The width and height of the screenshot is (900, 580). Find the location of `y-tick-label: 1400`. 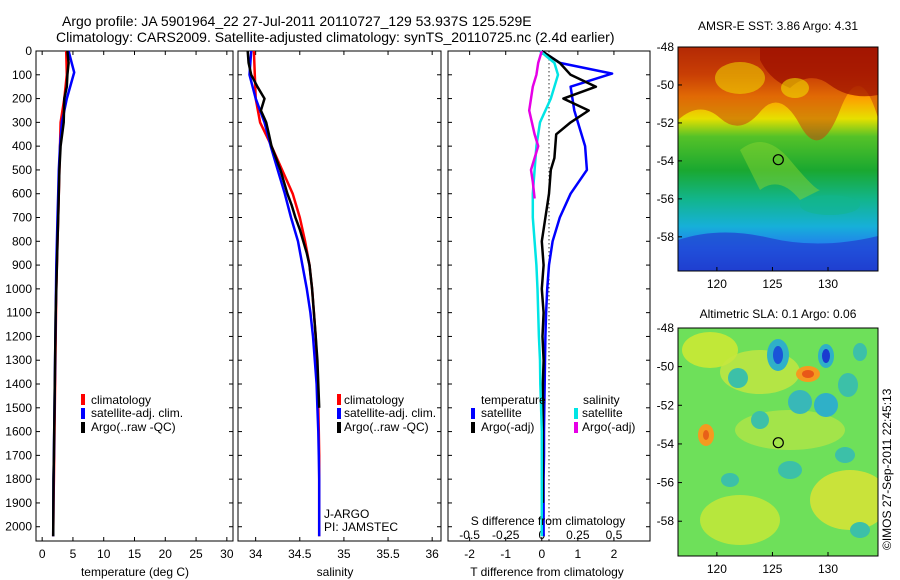

y-tick-label: 1400 is located at coordinates (18, 384).